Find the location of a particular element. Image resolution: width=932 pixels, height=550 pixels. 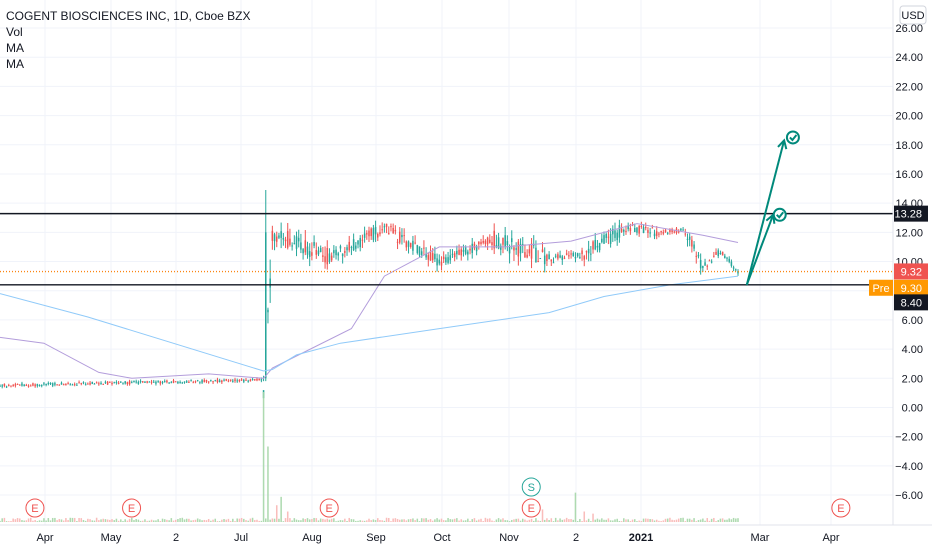

x-tick-label: 2 is located at coordinates (176, 538).